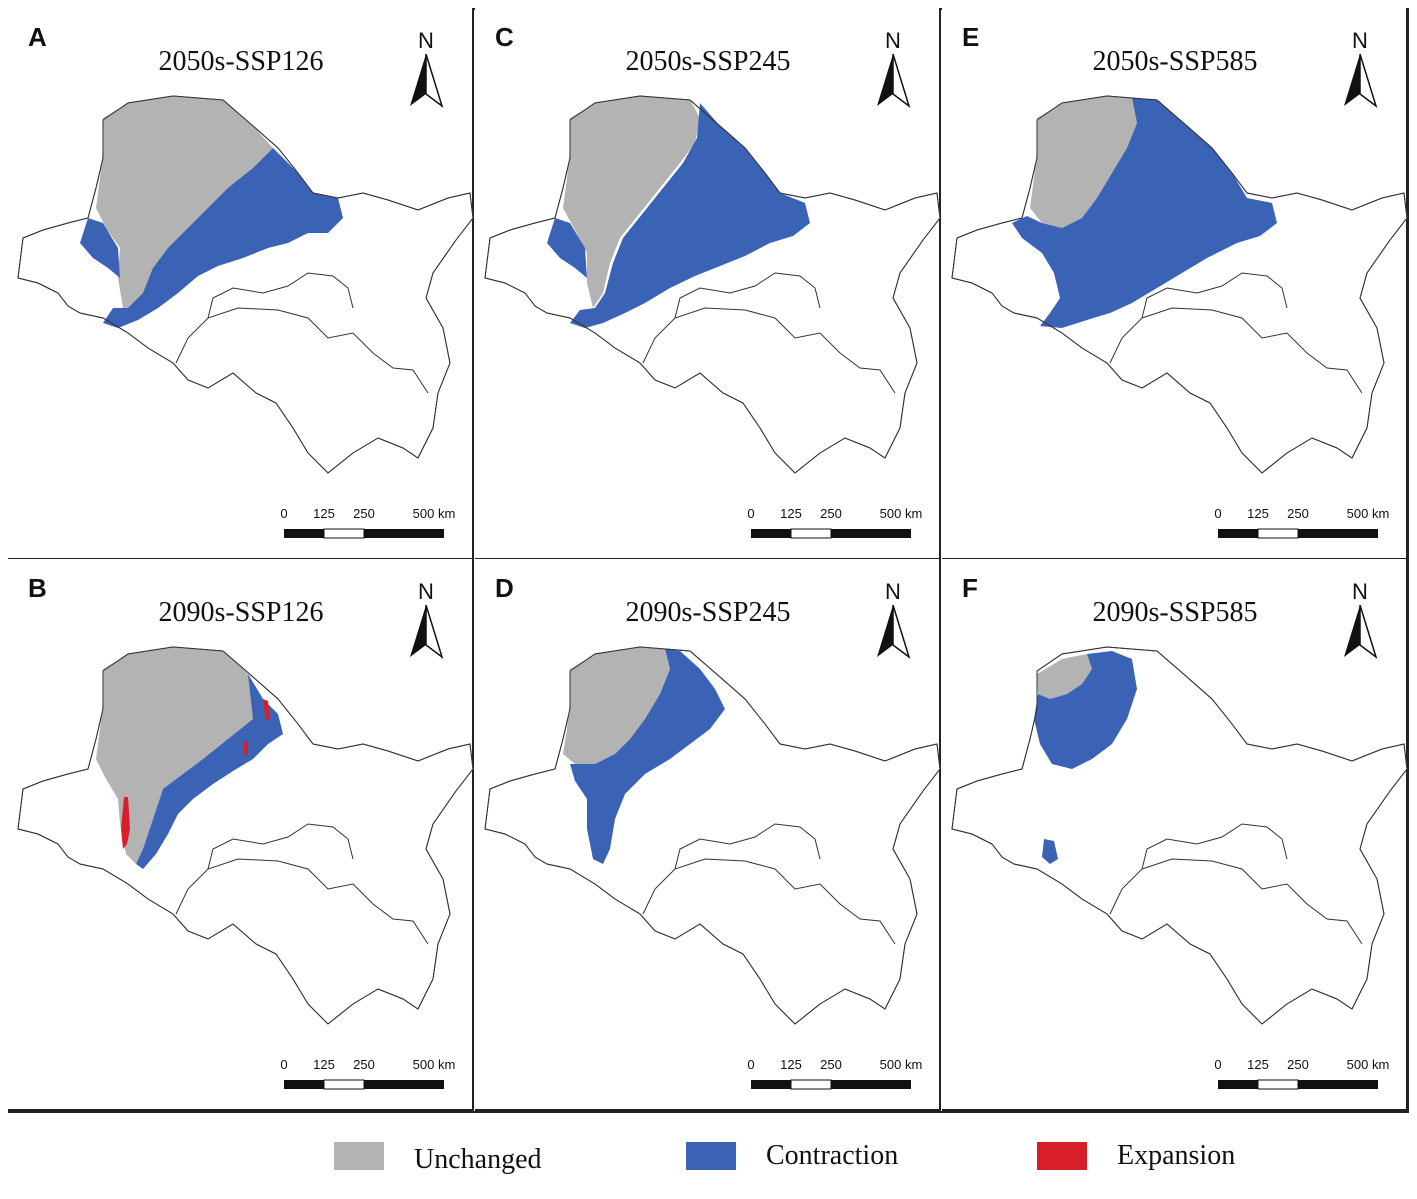  What do you see at coordinates (832, 1155) in the screenshot?
I see `legend-label: Contraction` at bounding box center [832, 1155].